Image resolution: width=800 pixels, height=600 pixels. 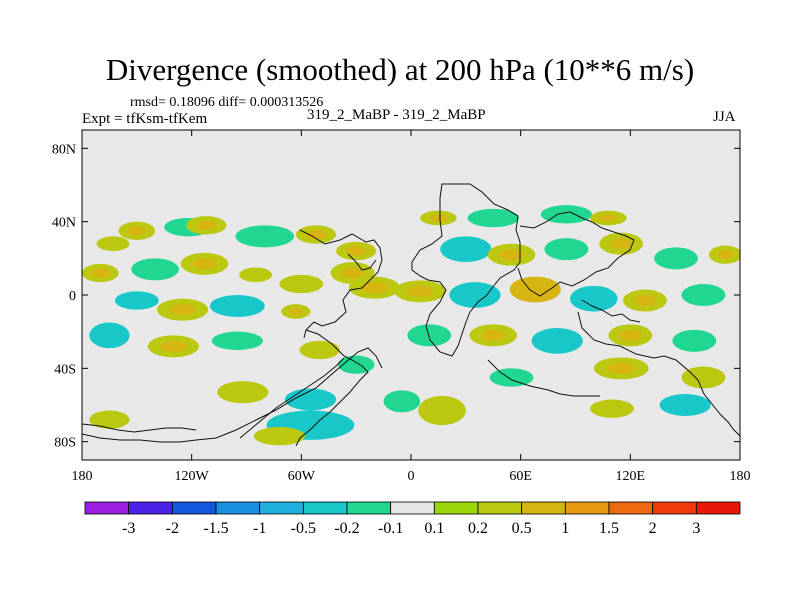 I want to click on coastline-north-america, so click(x=341, y=284).